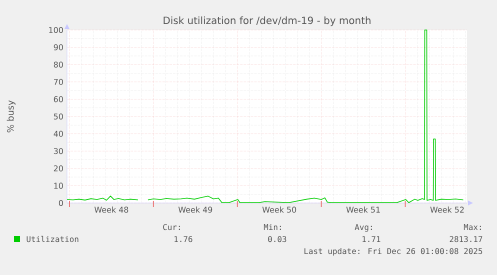 The image size is (497, 275). Describe the element at coordinates (11, 116) in the screenshot. I see `y-axis-title: % busy` at that location.